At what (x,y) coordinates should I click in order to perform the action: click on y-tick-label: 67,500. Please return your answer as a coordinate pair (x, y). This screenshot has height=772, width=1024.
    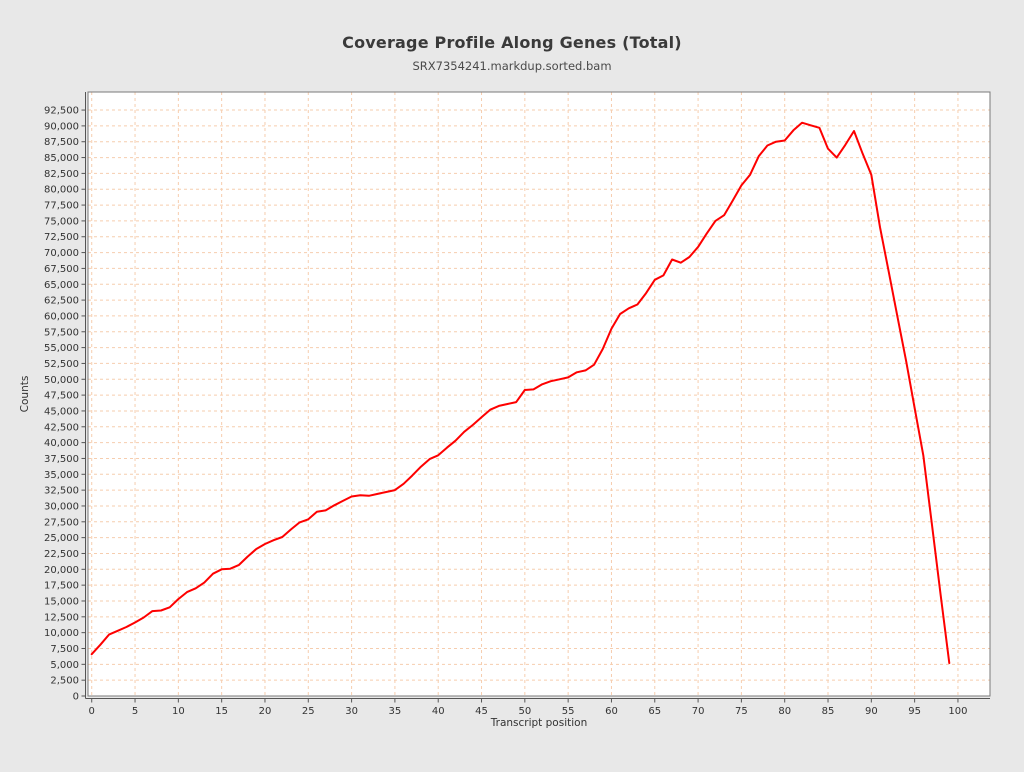
    Looking at the image, I should click on (61, 269).